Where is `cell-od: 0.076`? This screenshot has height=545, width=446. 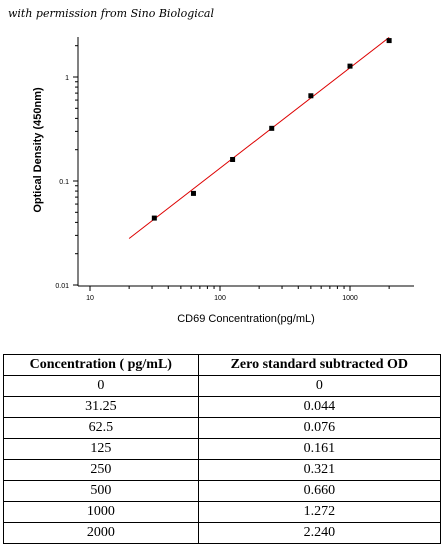
cell-od: 0.076 is located at coordinates (319, 428).